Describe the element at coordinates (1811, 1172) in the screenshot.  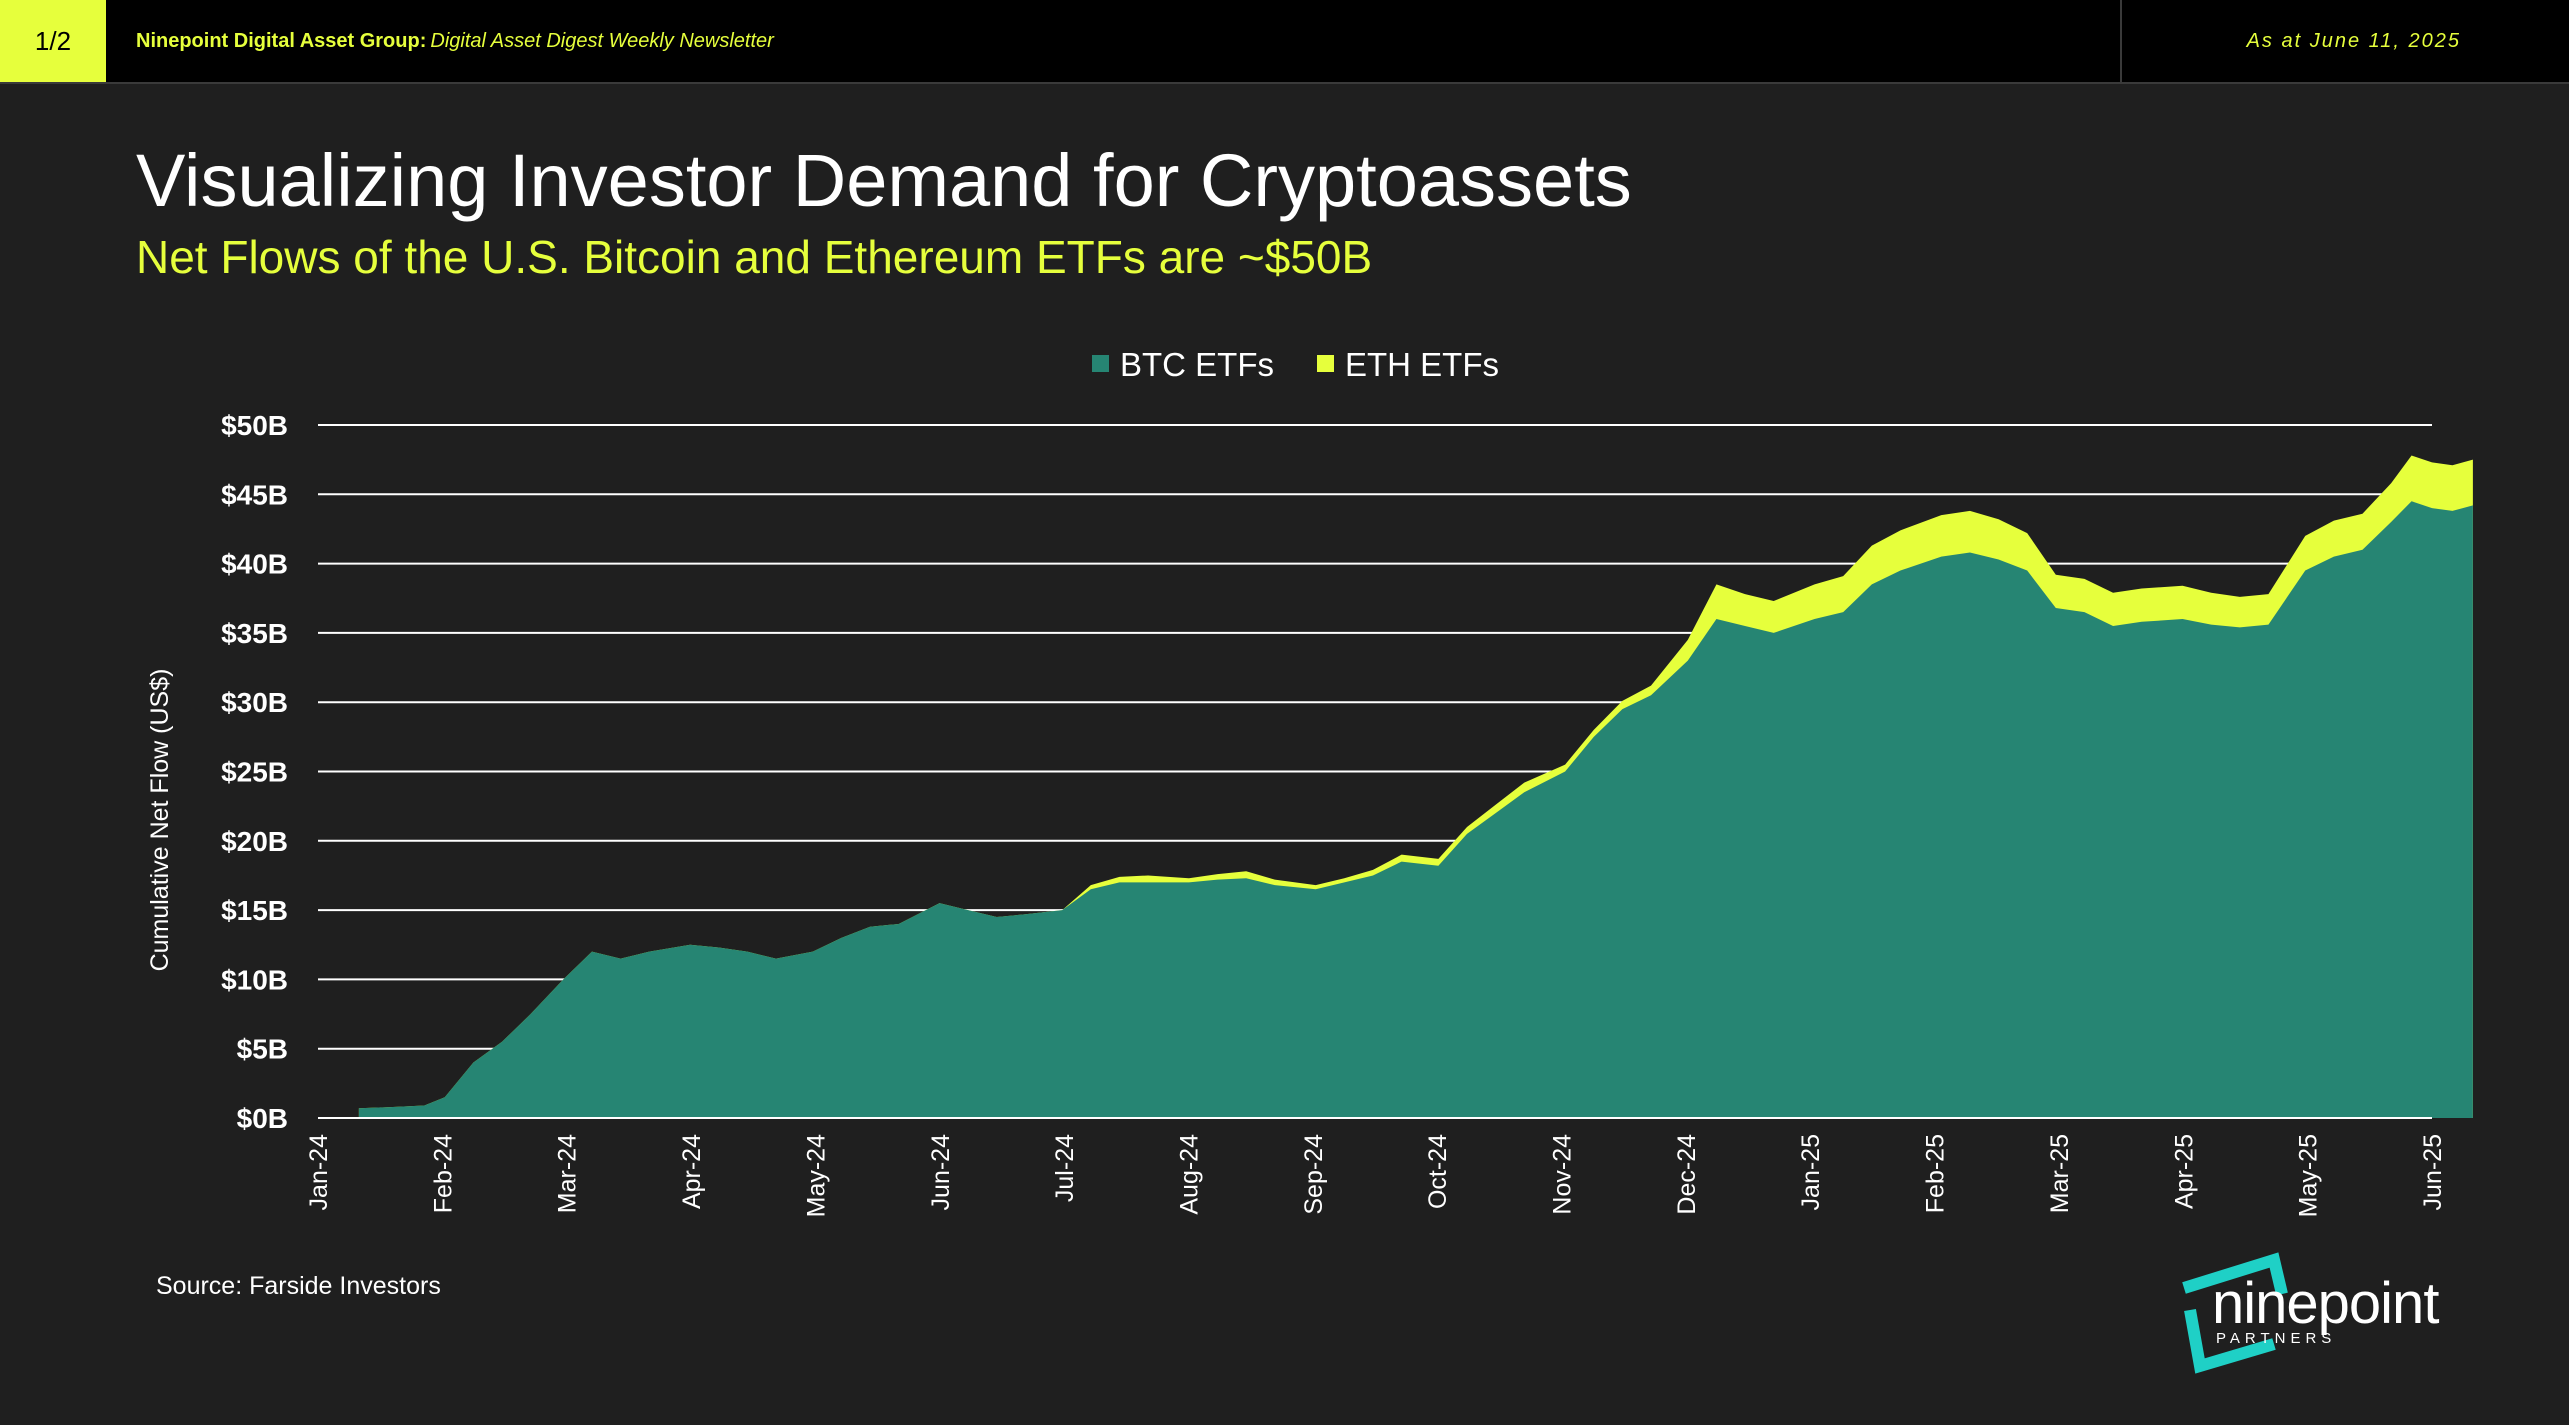
I see `x-tick-label: Jan-25` at that location.